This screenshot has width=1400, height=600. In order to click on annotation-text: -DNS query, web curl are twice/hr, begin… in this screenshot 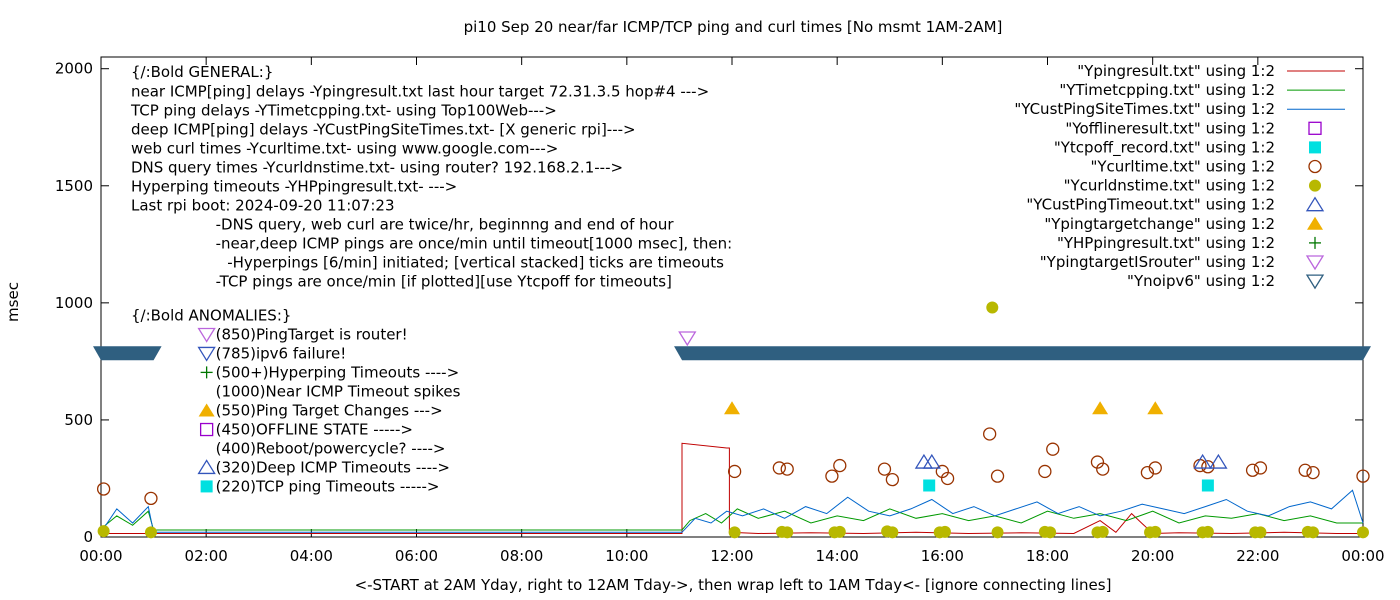, I will do `click(445, 224)`.